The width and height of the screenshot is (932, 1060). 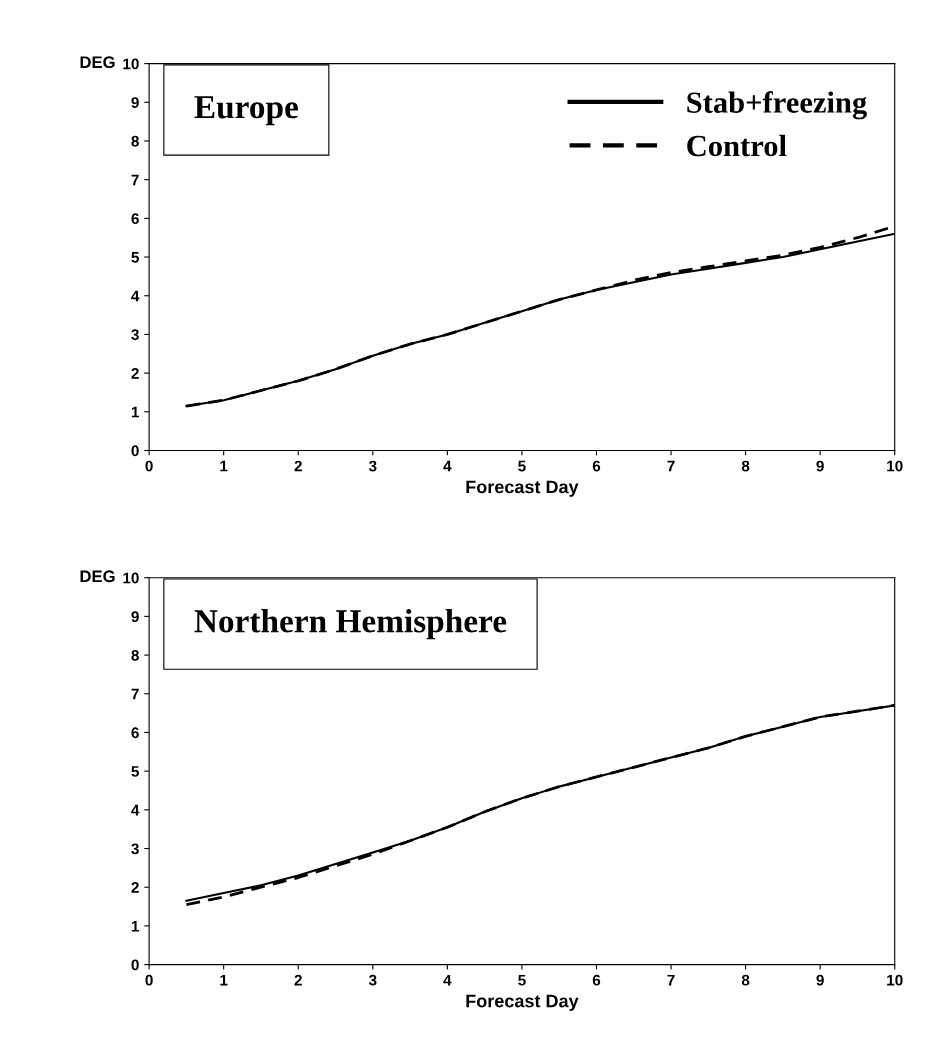 I want to click on text: Europe, so click(x=246, y=111).